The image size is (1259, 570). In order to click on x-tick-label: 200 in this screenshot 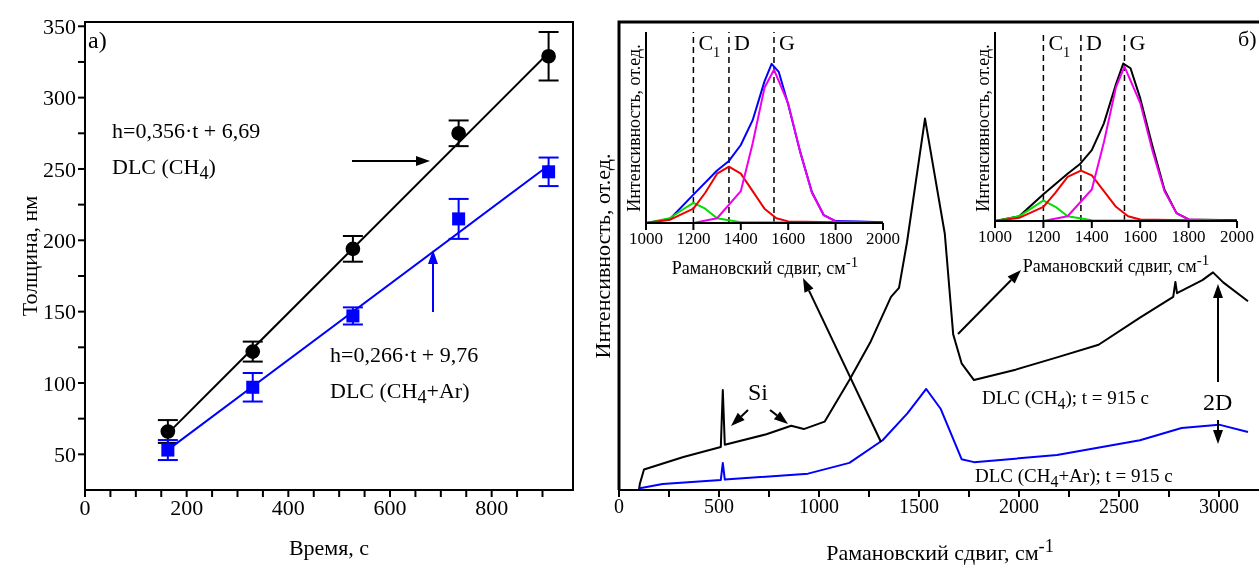, I will do `click(187, 507)`.